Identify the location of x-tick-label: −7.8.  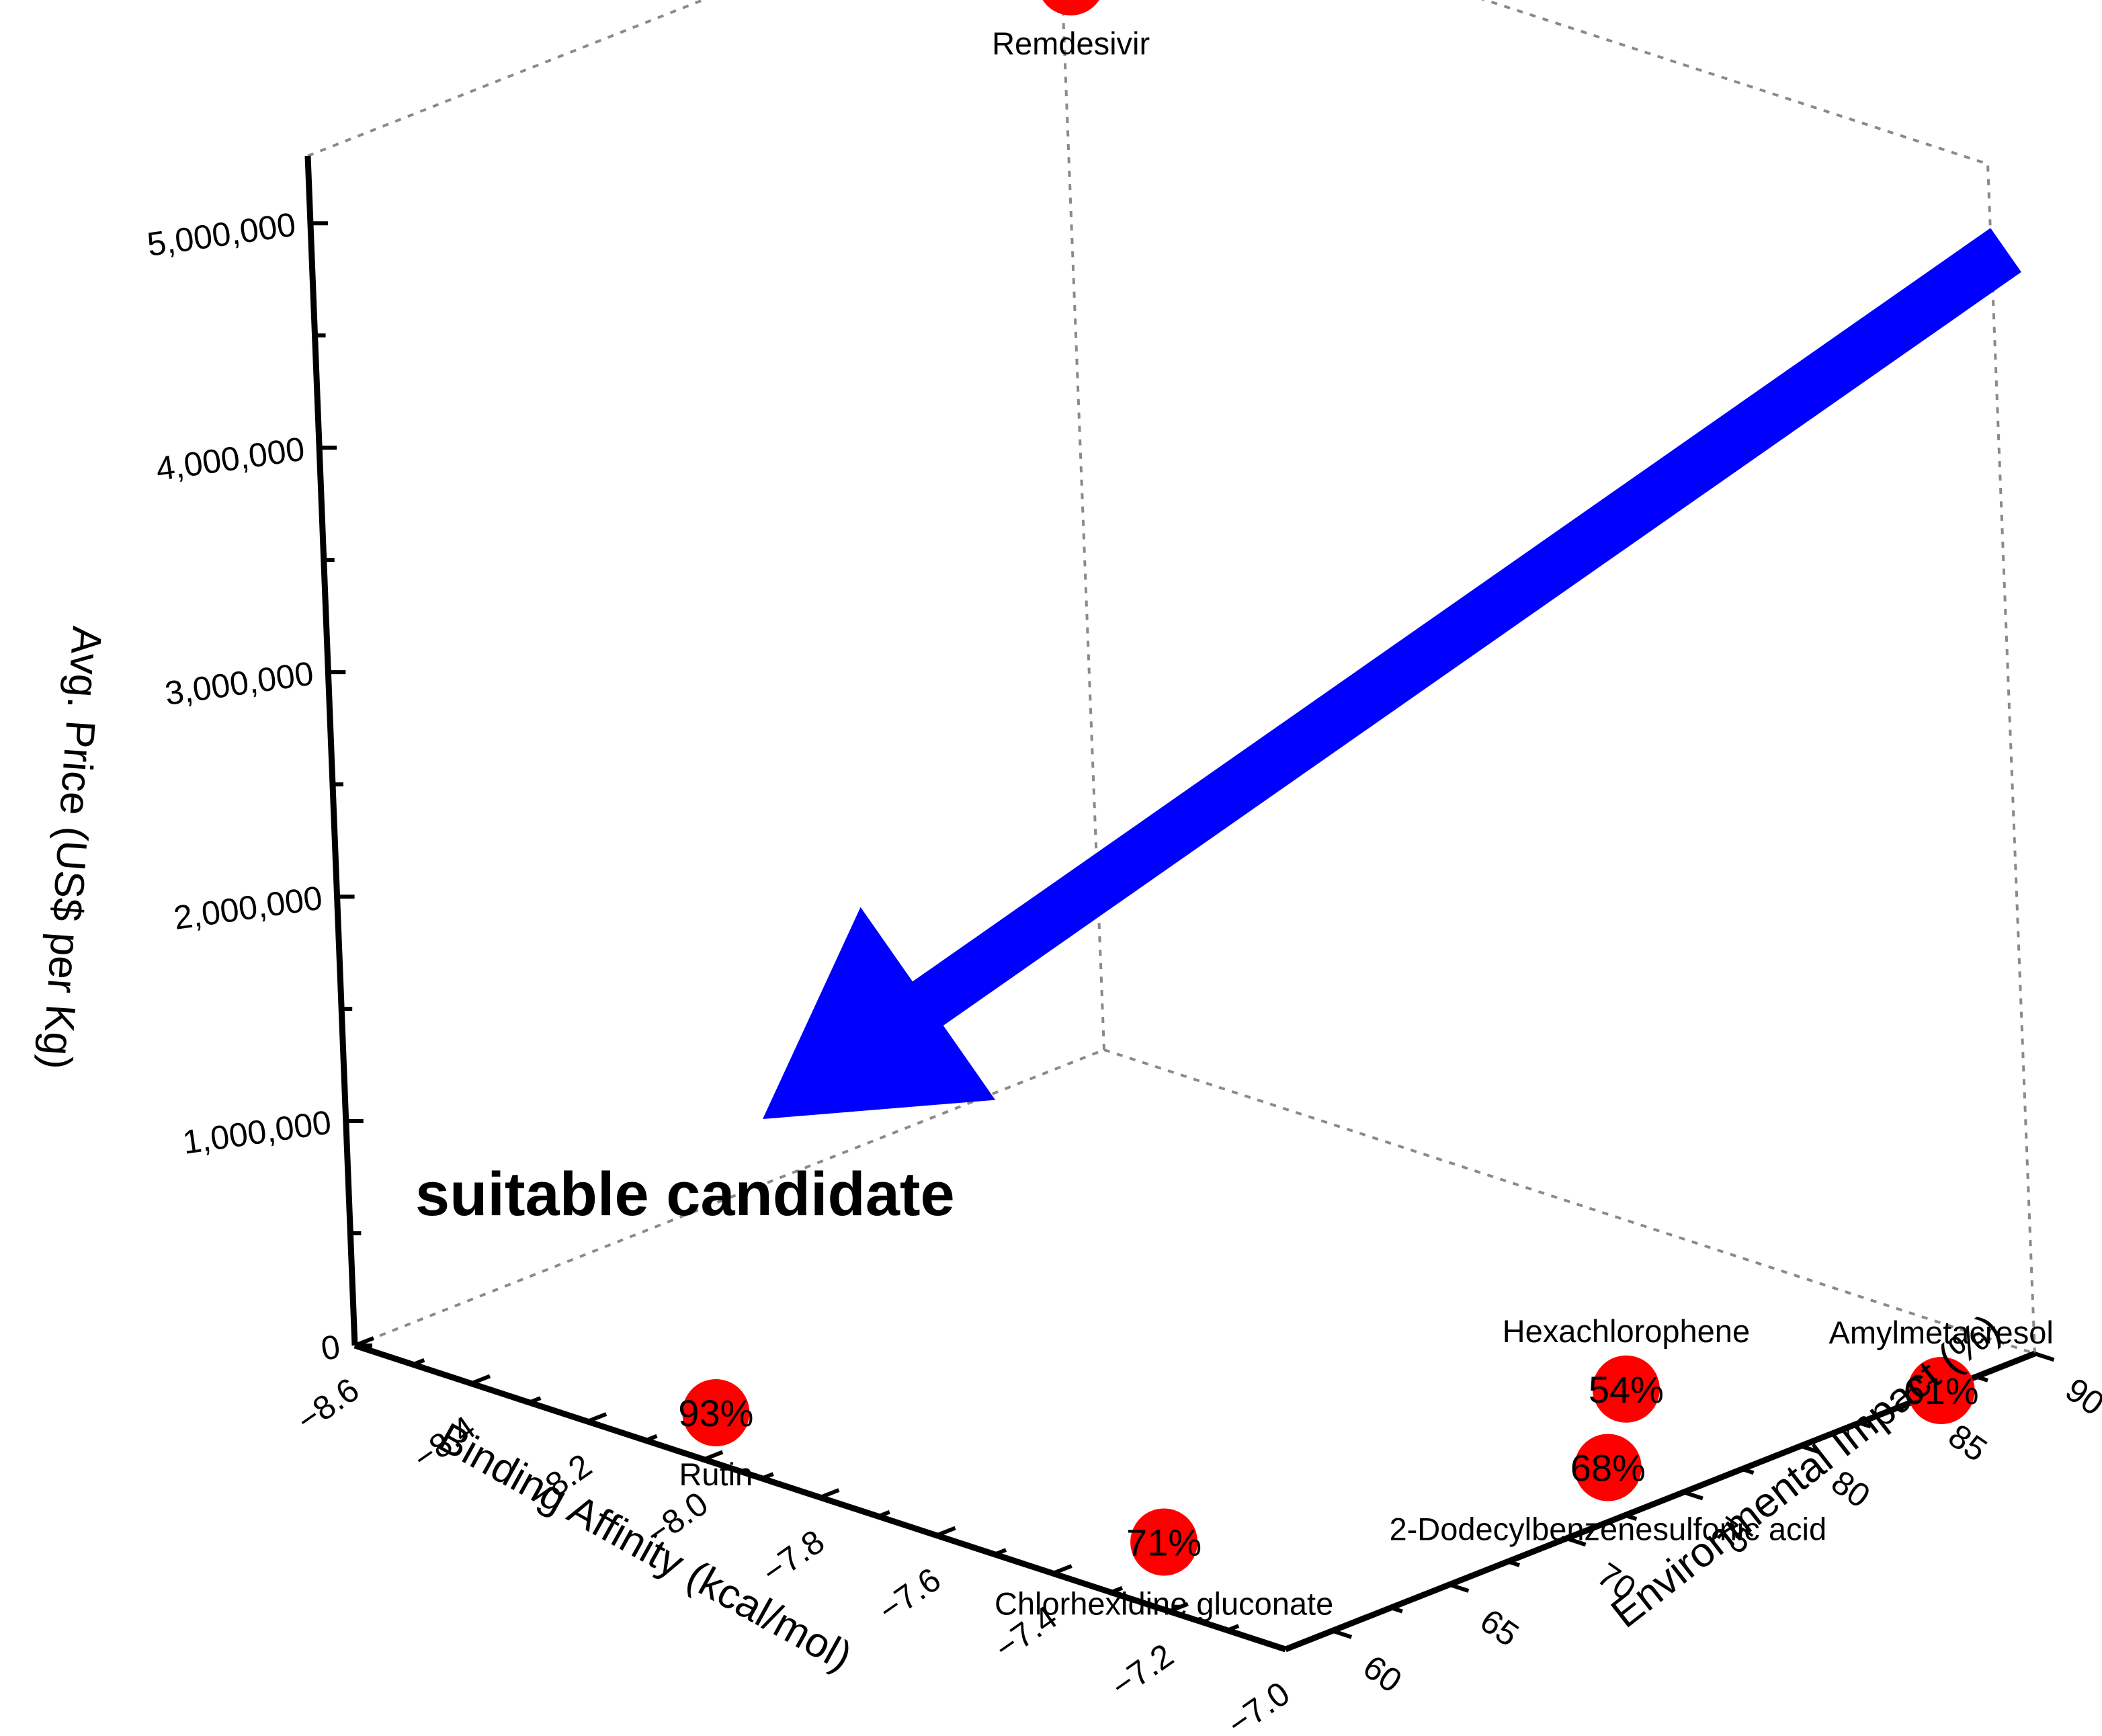
(793, 1556).